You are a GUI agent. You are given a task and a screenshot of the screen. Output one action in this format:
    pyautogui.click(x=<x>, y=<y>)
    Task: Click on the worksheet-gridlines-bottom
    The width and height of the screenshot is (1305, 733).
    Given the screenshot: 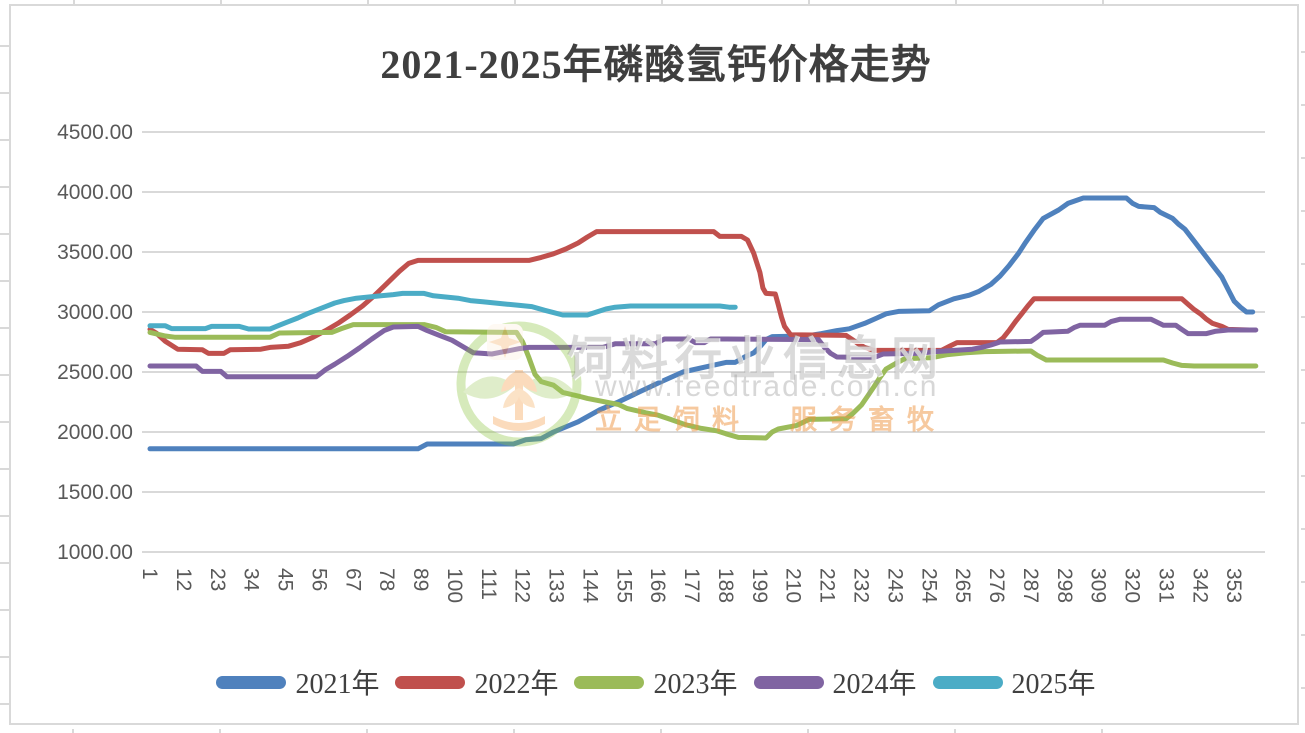 What is the action you would take?
    pyautogui.click(x=652, y=731)
    